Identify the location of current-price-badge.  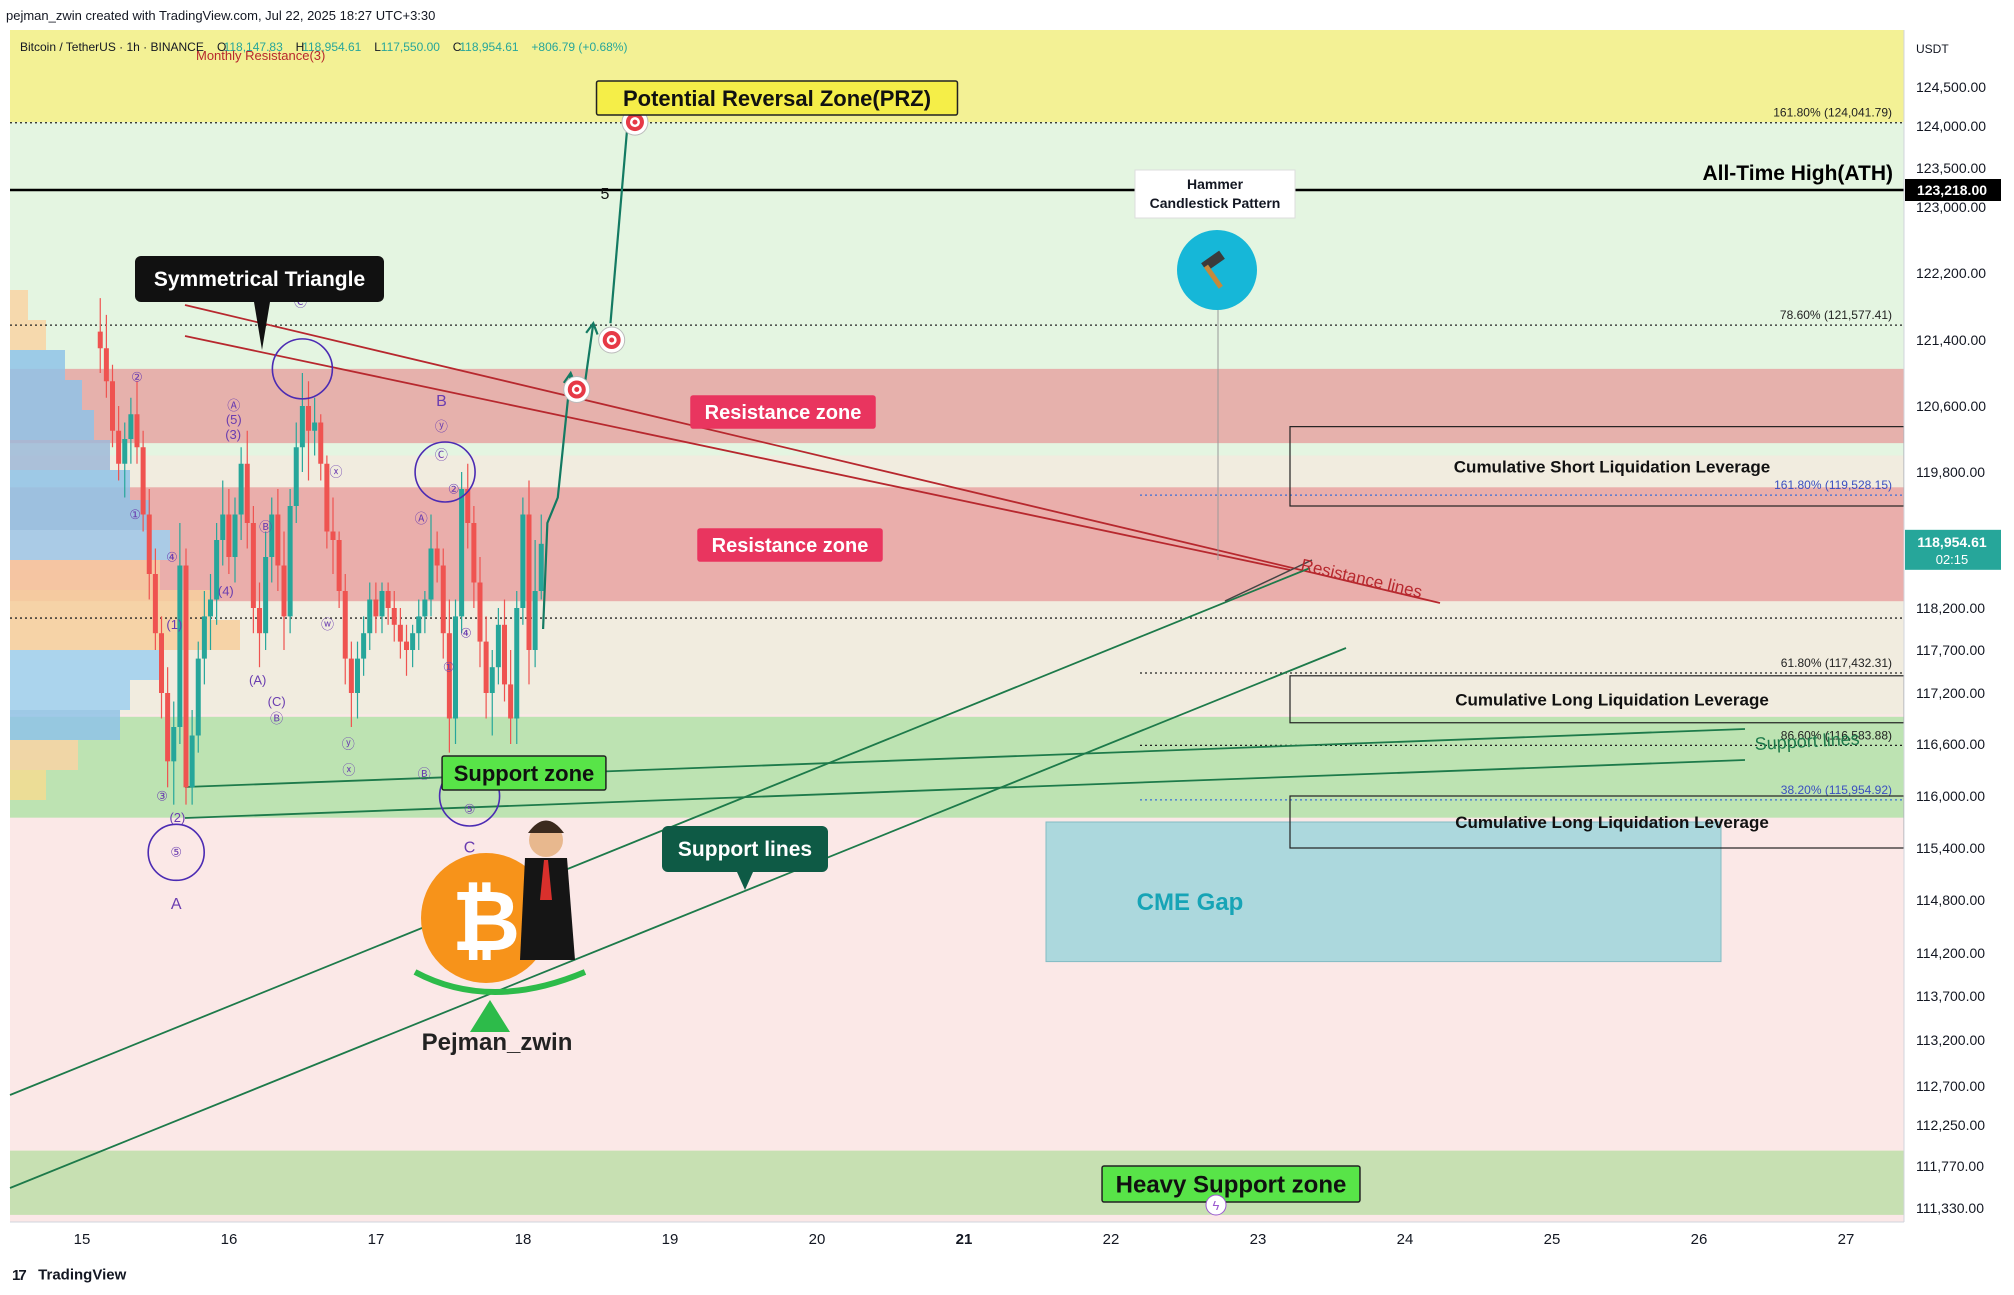
(1953, 549).